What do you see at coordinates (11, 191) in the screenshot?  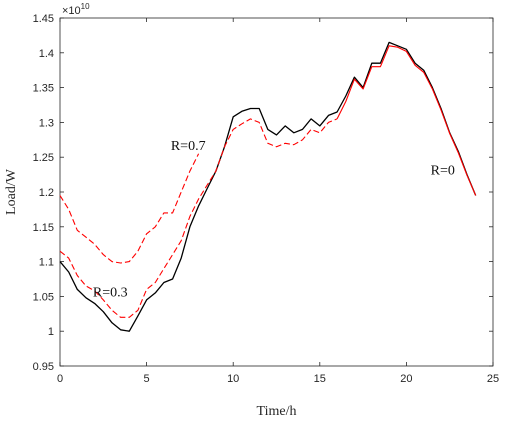 I see `y-axis-label: Load/W` at bounding box center [11, 191].